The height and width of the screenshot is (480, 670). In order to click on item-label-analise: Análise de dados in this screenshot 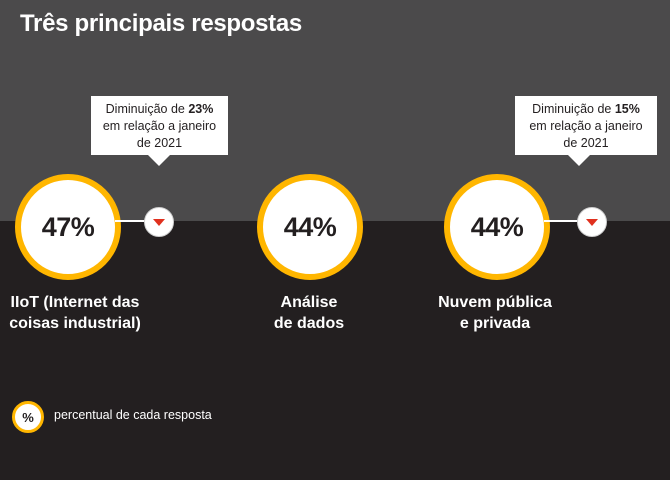, I will do `click(309, 313)`.